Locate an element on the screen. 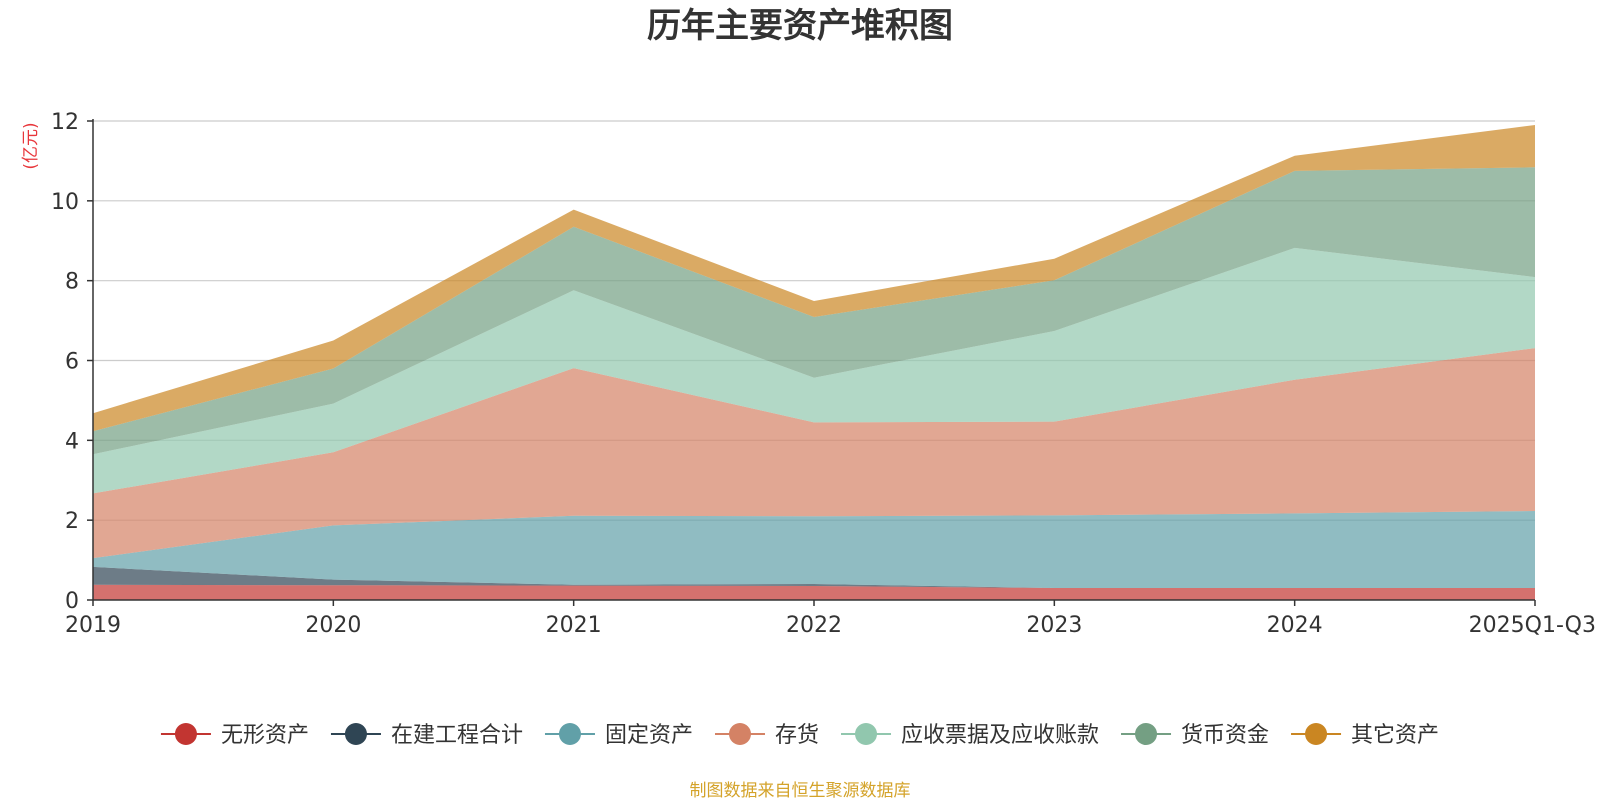 The width and height of the screenshot is (1600, 800). legend-label: 其它资产 is located at coordinates (1395, 735).